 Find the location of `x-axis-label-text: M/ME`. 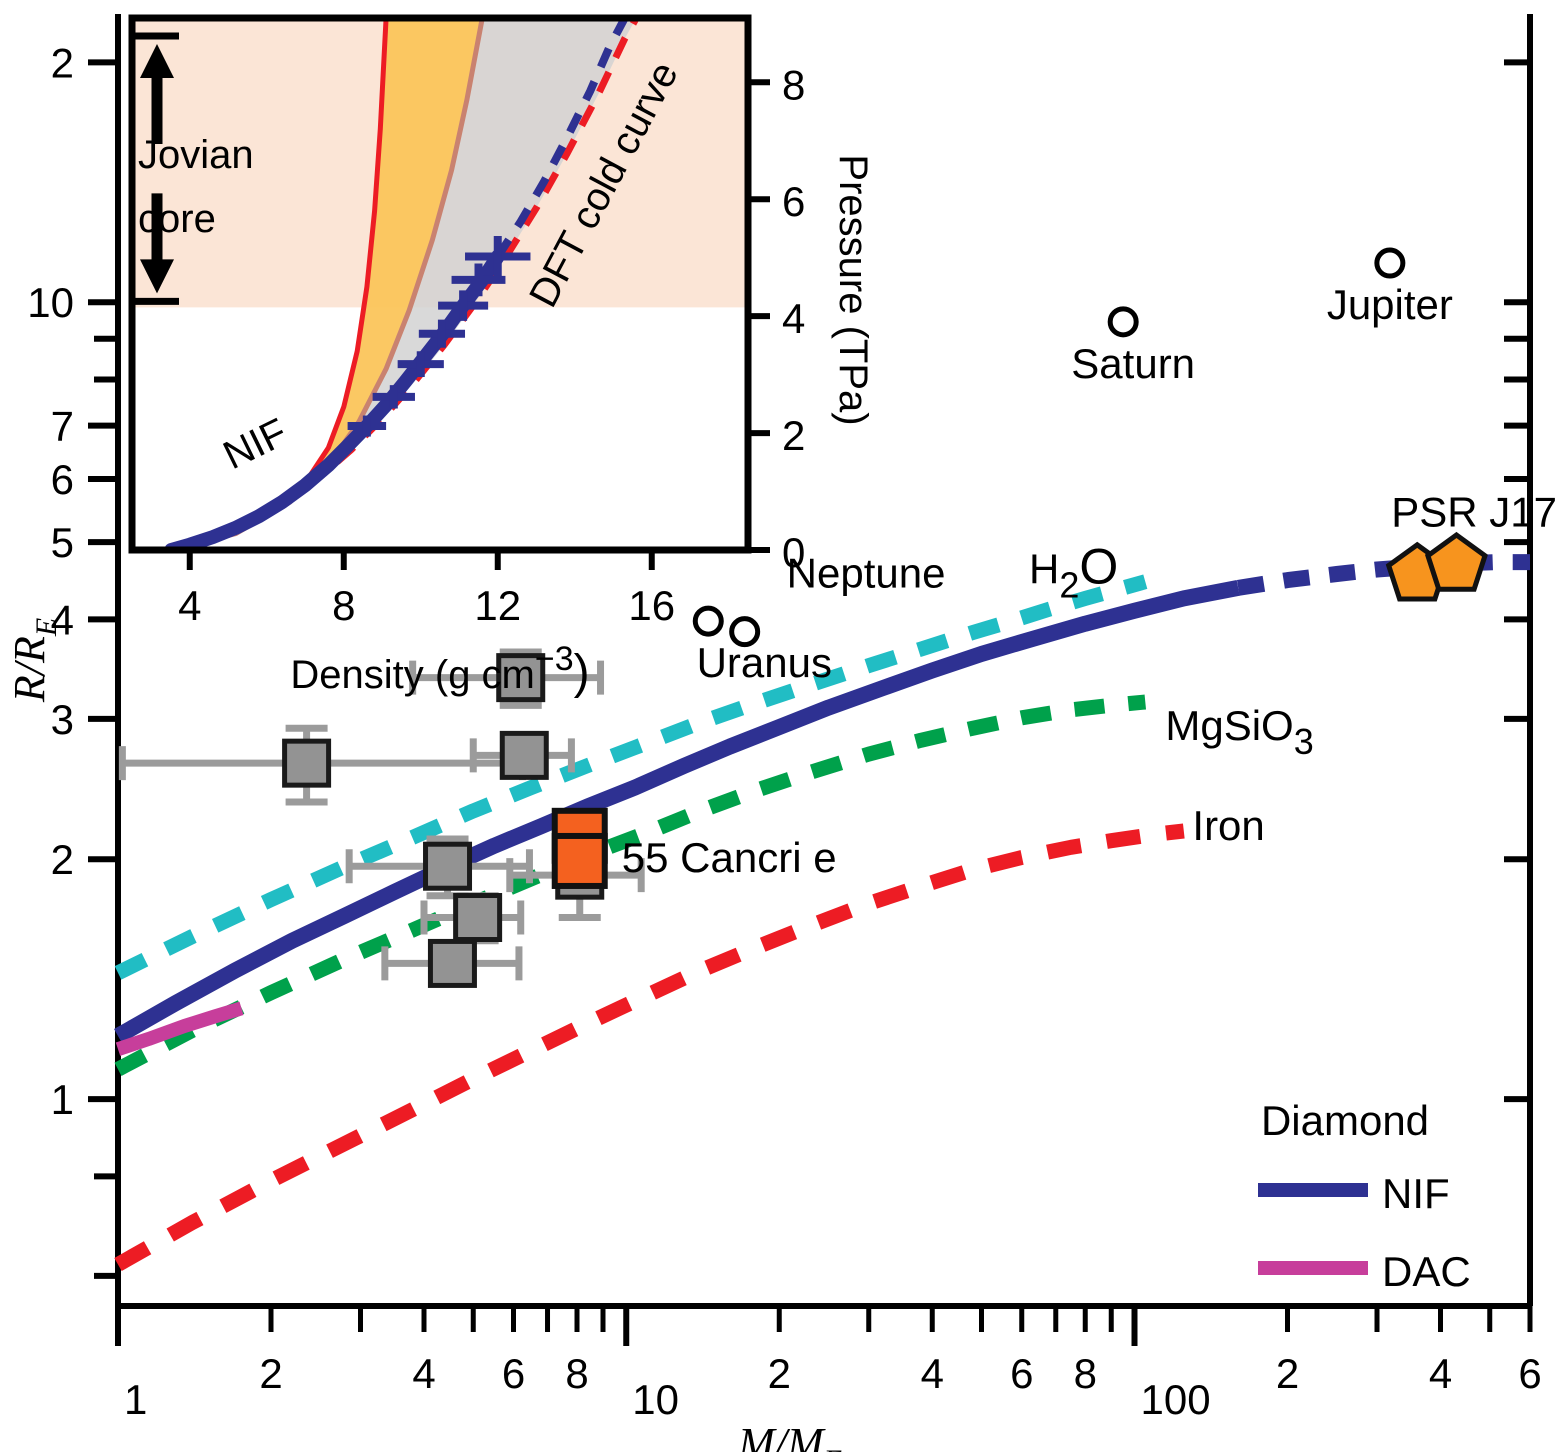

x-axis-label-text: M/ME is located at coordinates (789, 1435).